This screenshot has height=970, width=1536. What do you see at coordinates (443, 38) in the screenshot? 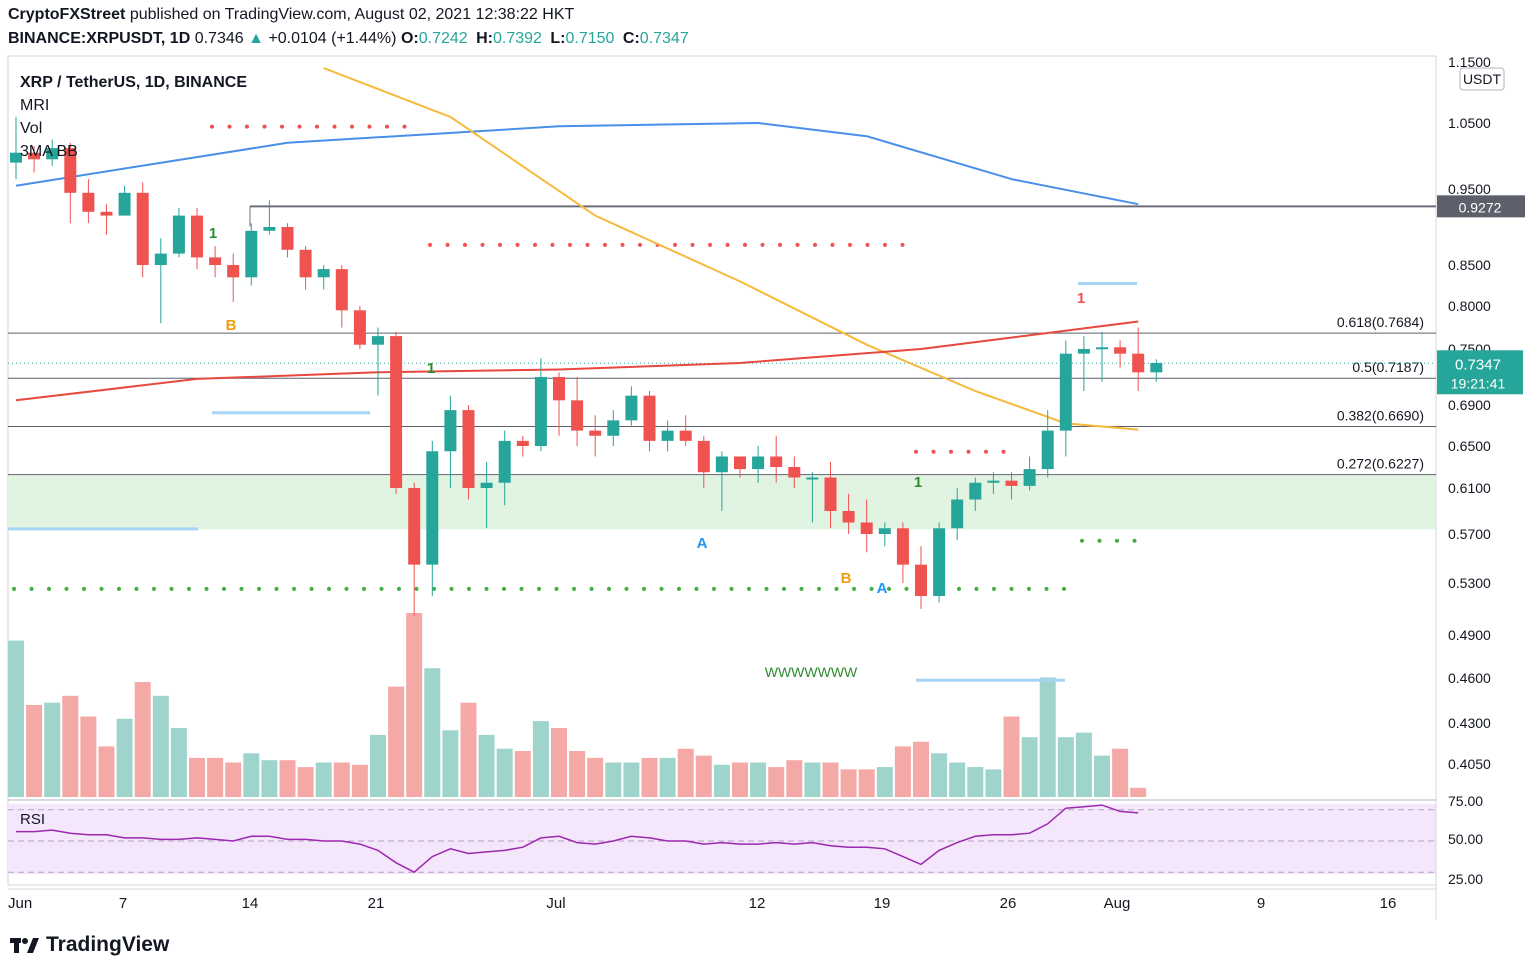
I see `open-value: 0.7242` at bounding box center [443, 38].